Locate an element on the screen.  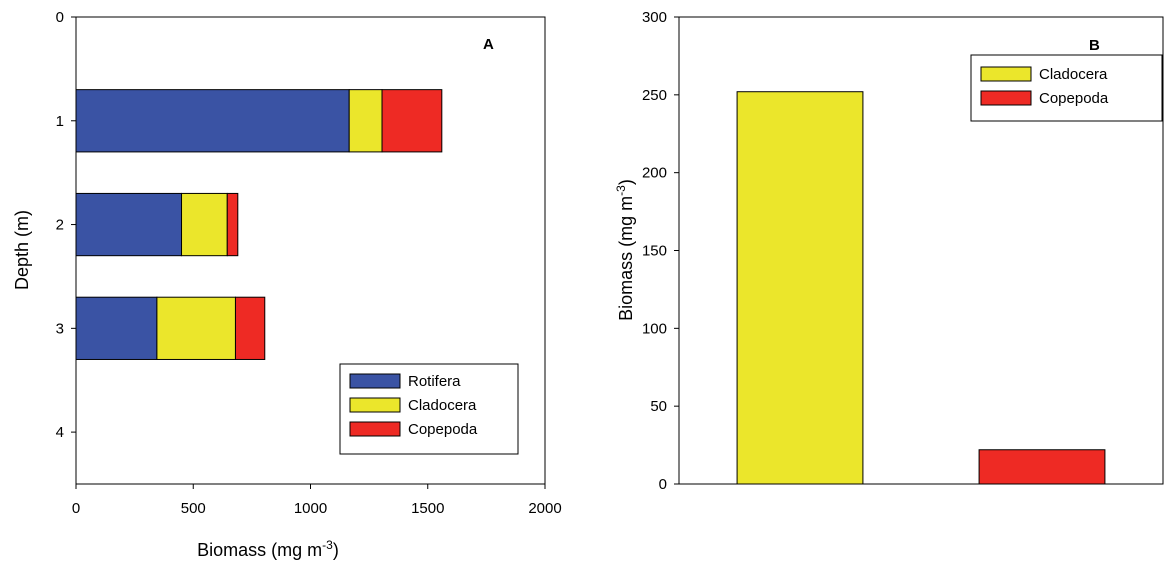
y-tick-label: 3 is located at coordinates (60, 328).